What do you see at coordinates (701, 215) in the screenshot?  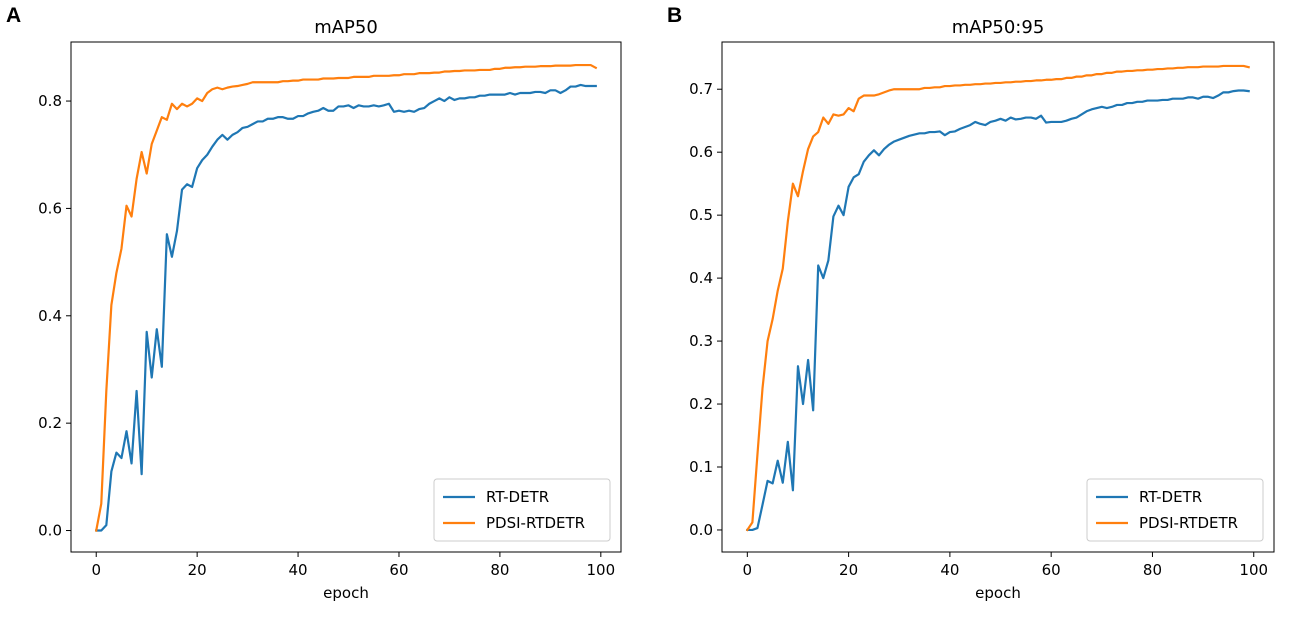 I see `y-tick-label: 0.5` at bounding box center [701, 215].